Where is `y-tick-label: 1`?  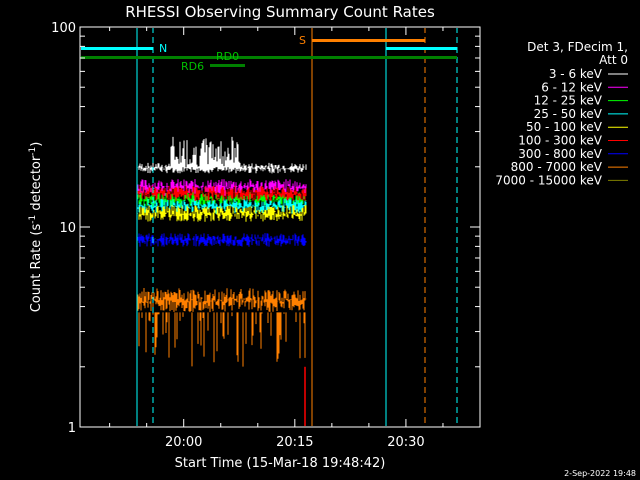
y-tick-label: 1 is located at coordinates (72, 428).